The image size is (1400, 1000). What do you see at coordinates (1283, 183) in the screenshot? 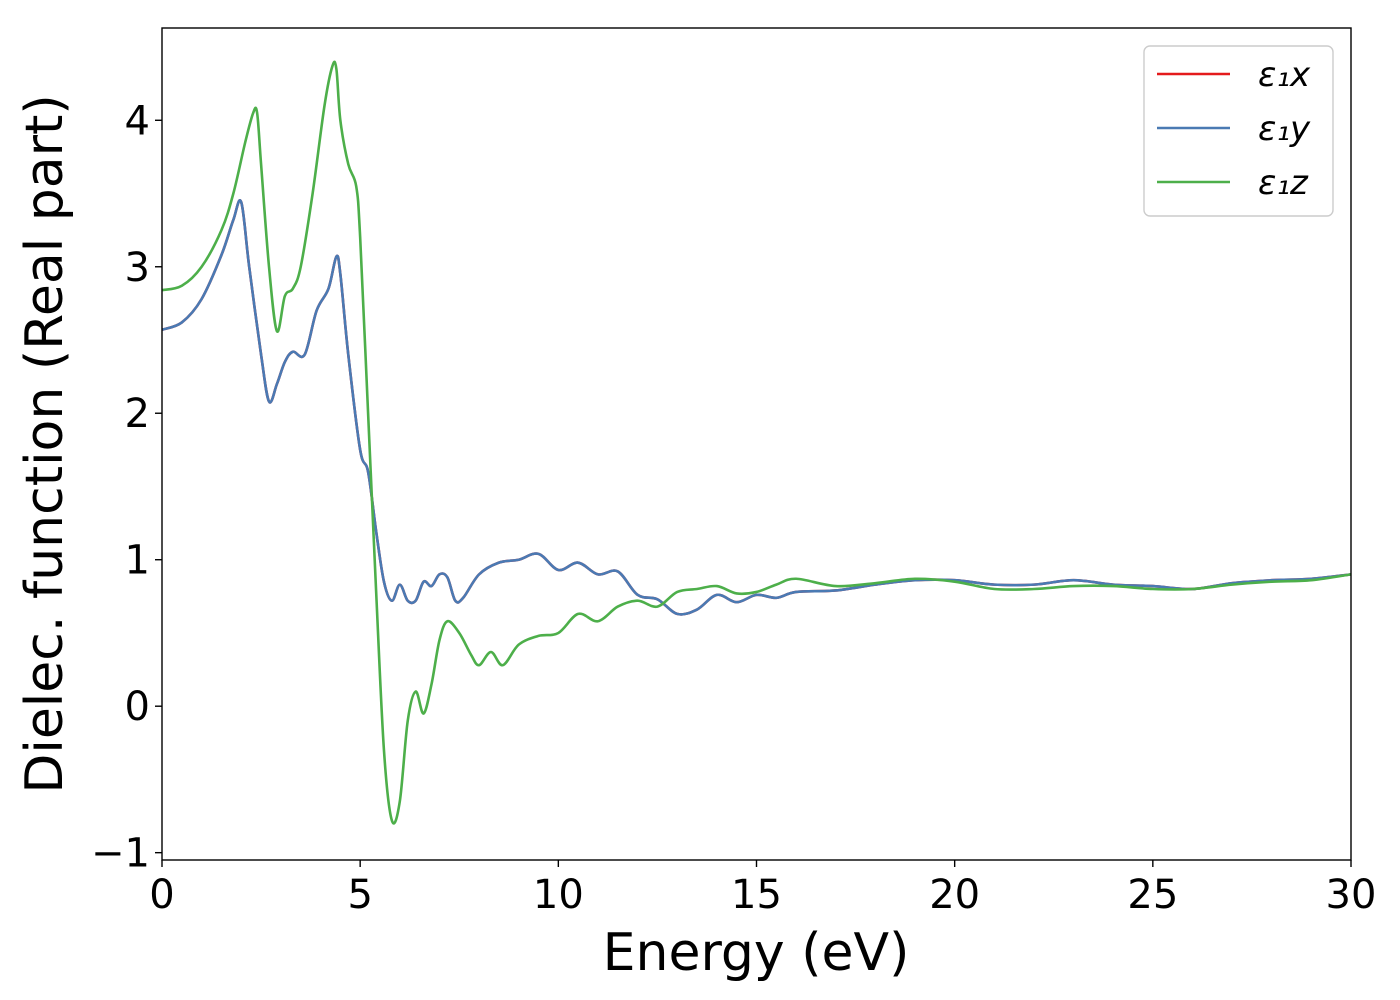
I see `legend-label-3: ε₁z` at bounding box center [1283, 183].